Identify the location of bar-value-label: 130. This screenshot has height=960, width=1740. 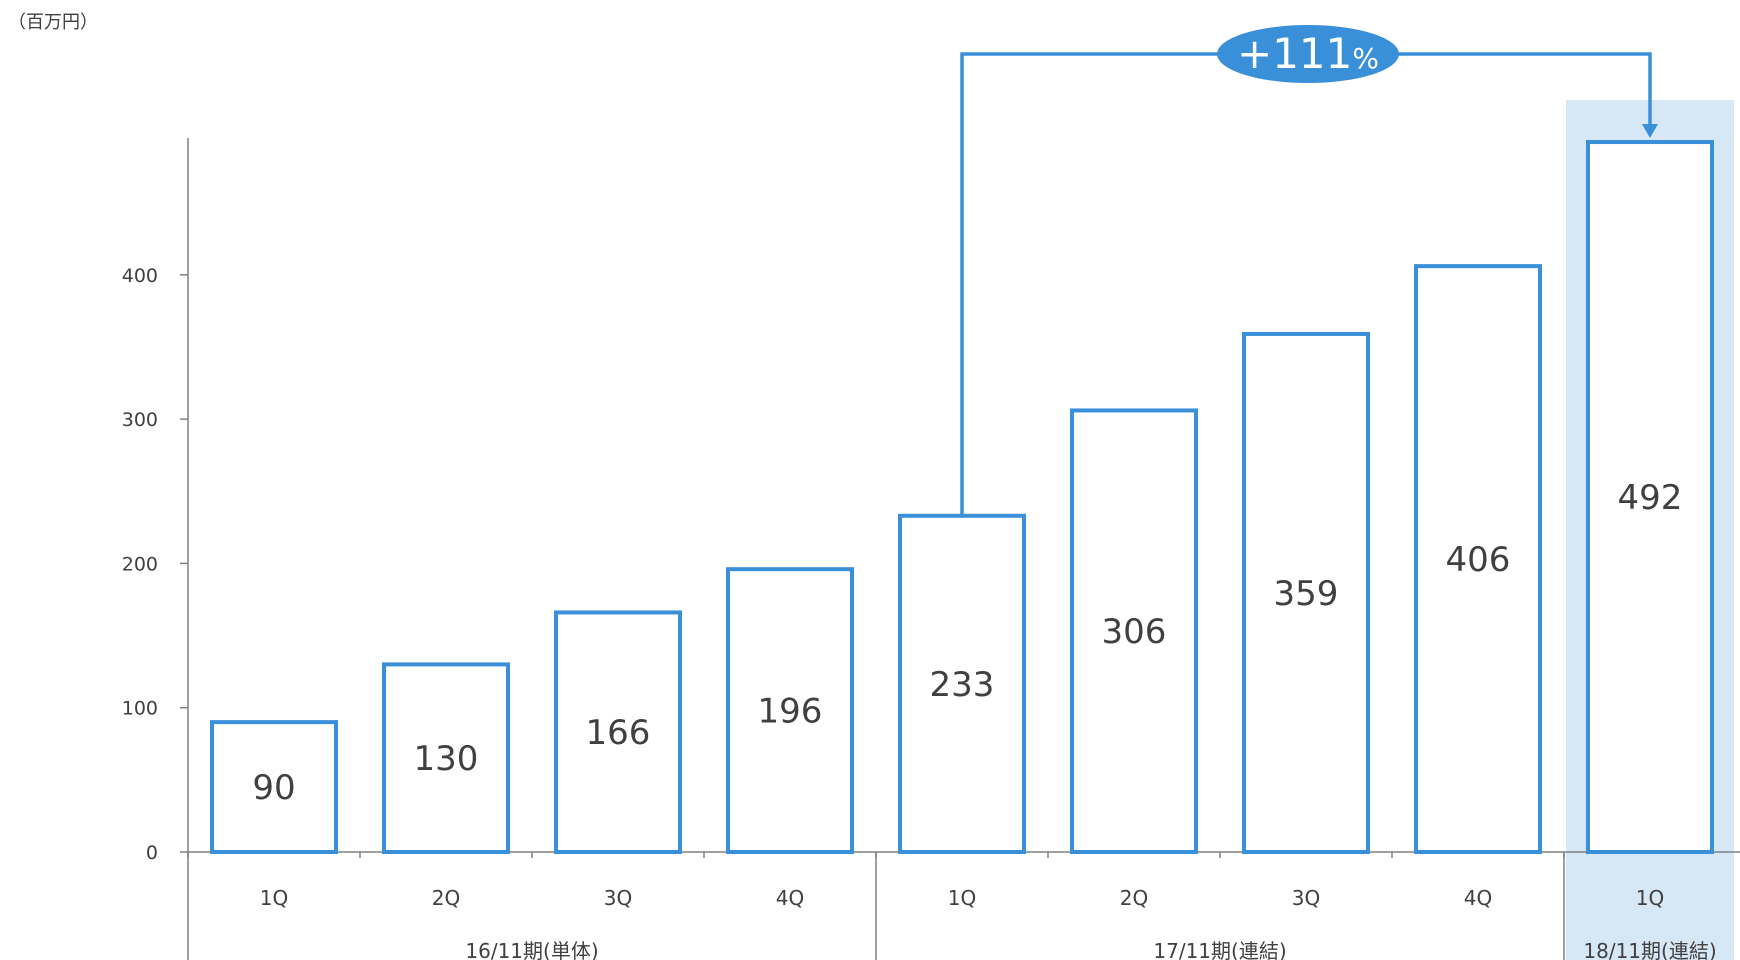
(446, 759).